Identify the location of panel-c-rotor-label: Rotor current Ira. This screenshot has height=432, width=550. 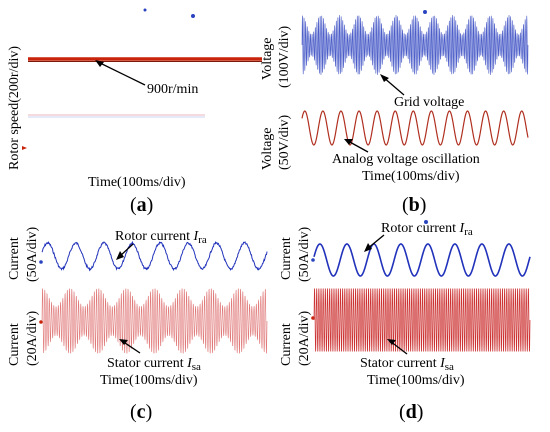
(161, 237).